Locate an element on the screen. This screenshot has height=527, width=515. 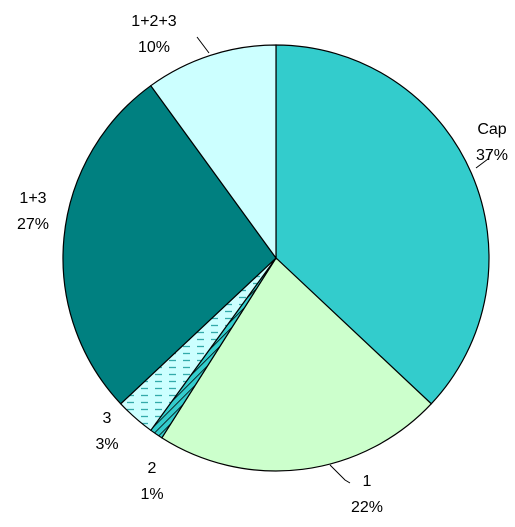
slice-label-percent: 1% is located at coordinates (151, 494).